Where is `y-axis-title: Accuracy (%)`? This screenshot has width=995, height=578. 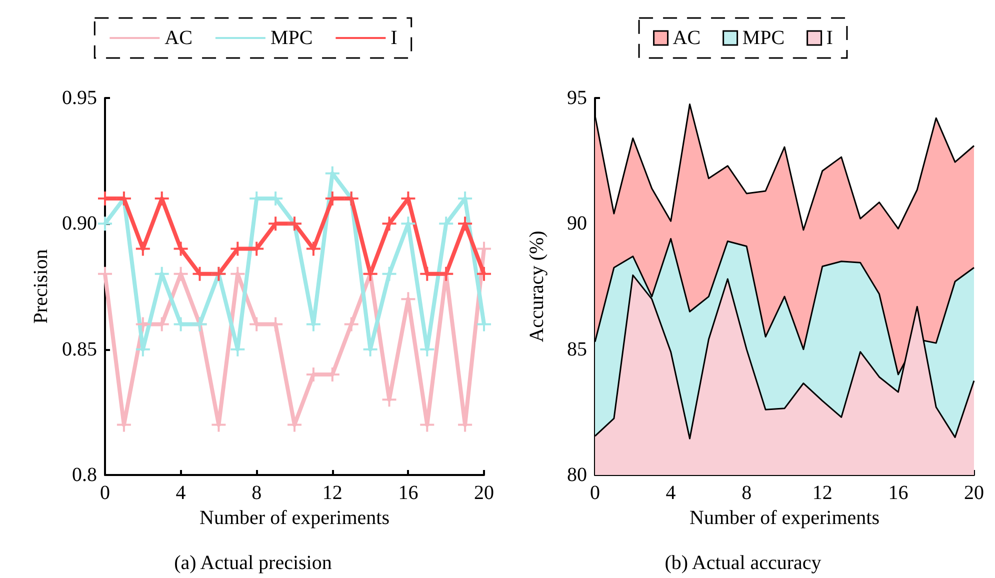 y-axis-title: Accuracy (%) is located at coordinates (537, 286).